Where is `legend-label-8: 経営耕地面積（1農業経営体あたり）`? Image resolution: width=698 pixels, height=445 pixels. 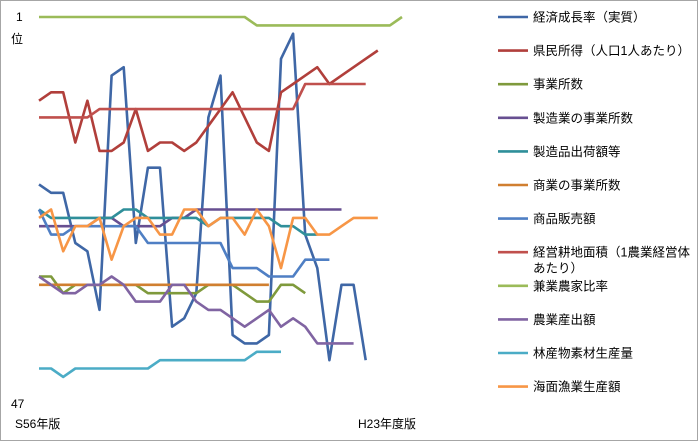
legend-label-8: 経営耕地面積（1農業経営体あたり） is located at coordinates (611, 260).